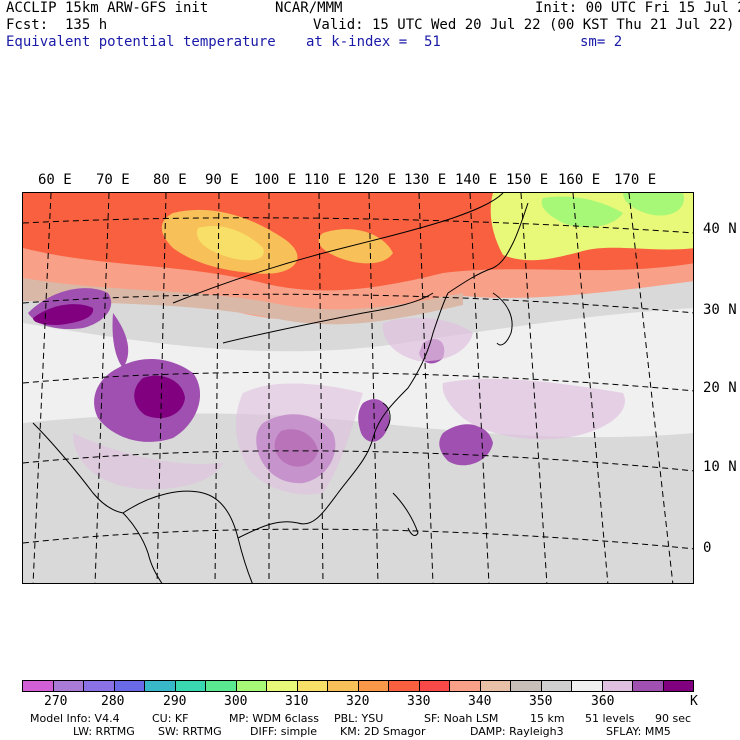 The width and height of the screenshot is (740, 740). What do you see at coordinates (673, 718) in the screenshot?
I see `footer-timestep: 90 sec` at bounding box center [673, 718].